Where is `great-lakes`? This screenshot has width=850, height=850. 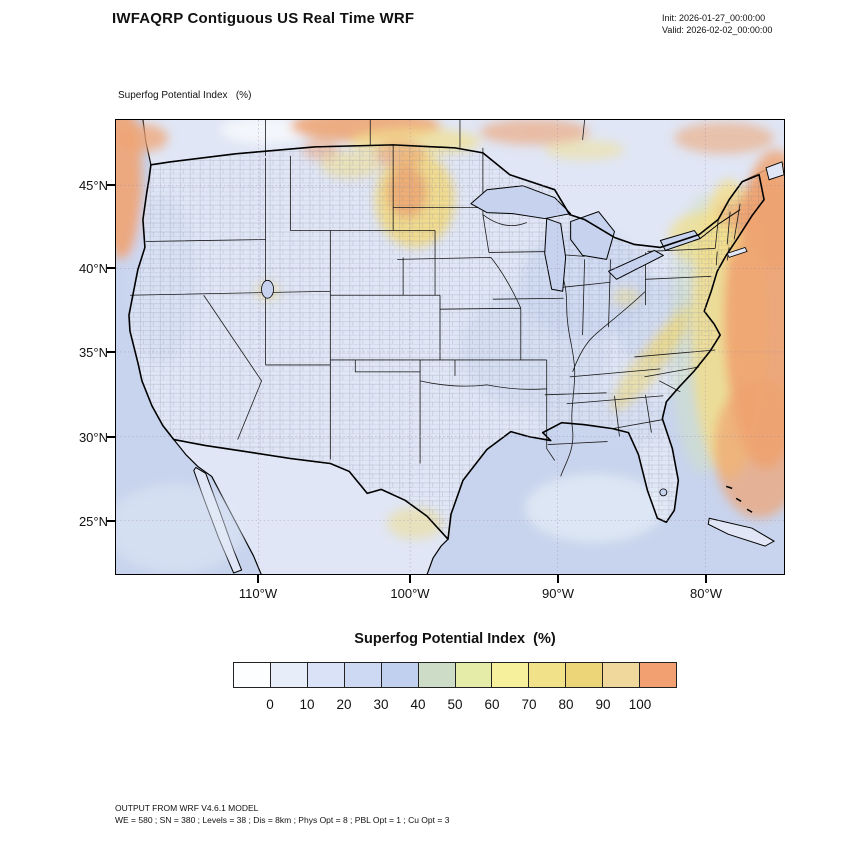 great-lakes is located at coordinates (585, 238).